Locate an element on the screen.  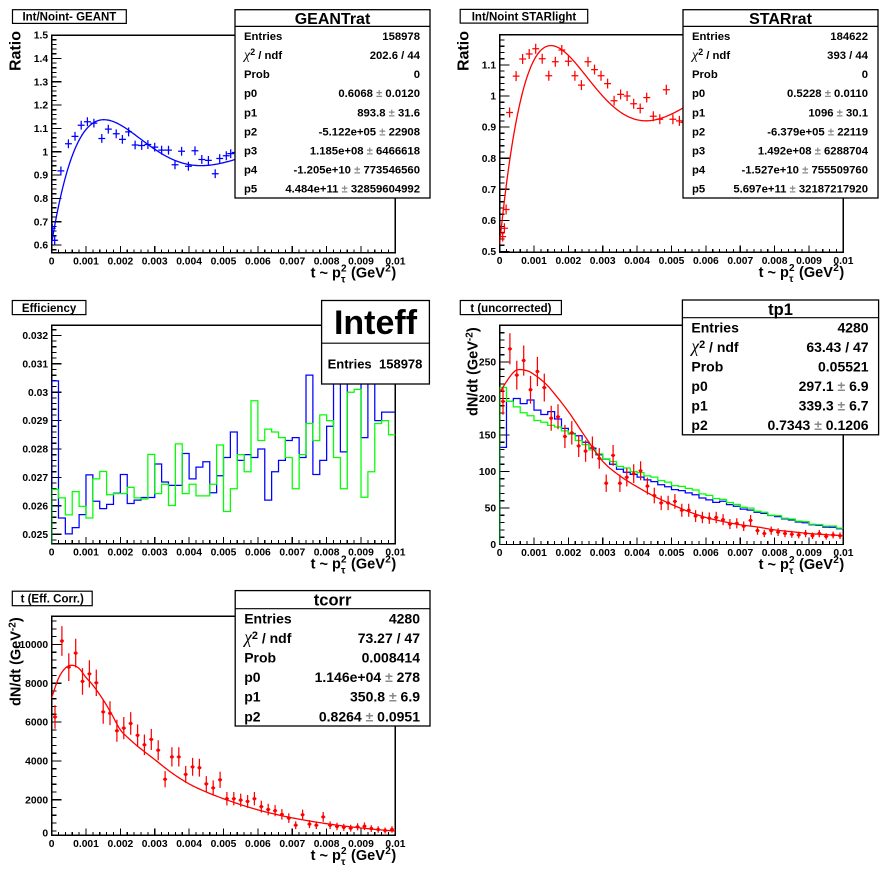
svg-text: χ2 / ndf is located at coordinates (710, 55).